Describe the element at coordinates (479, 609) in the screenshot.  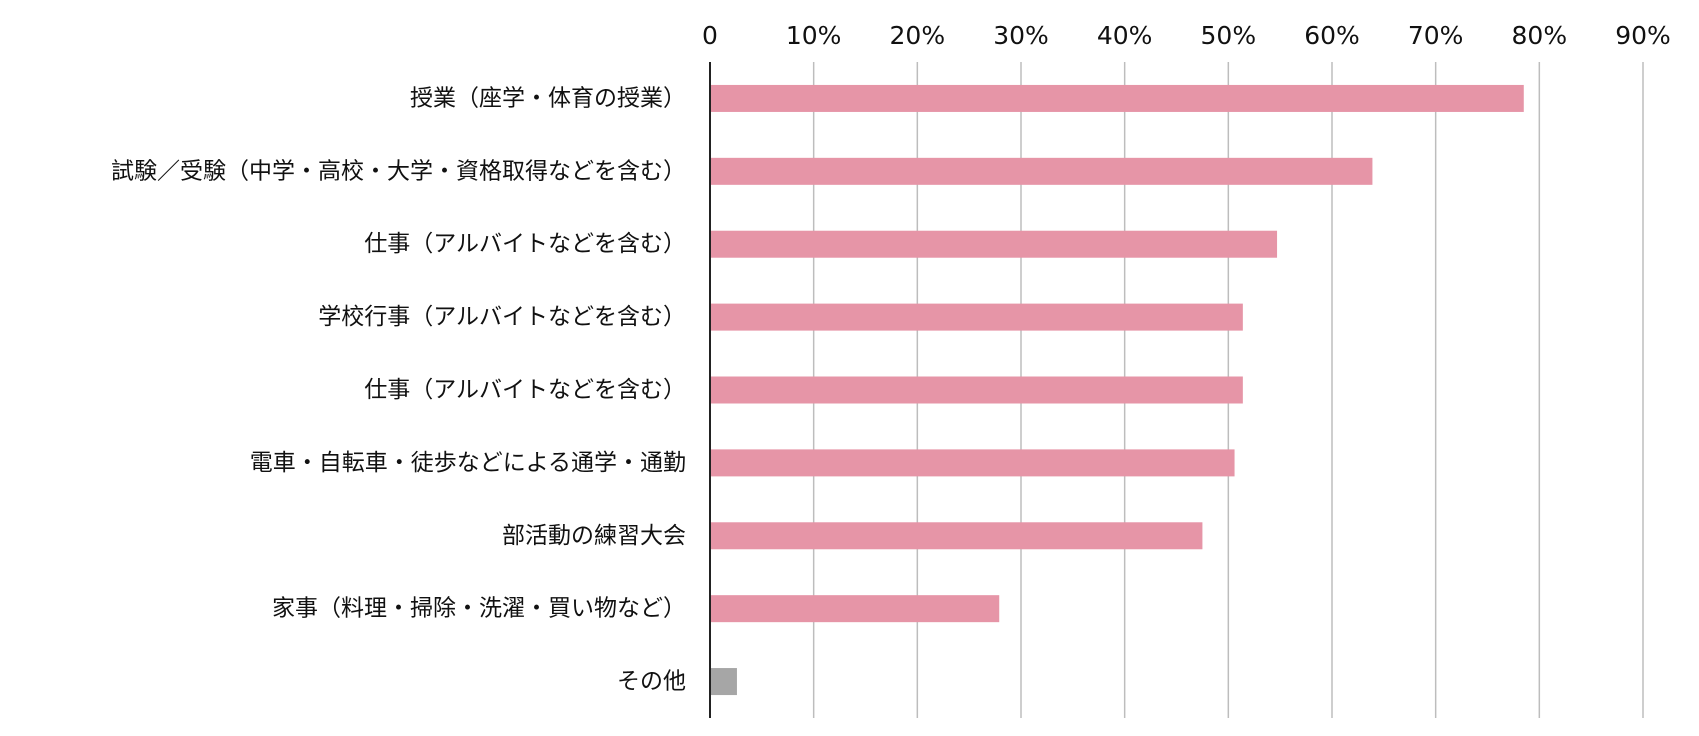
I see `category-label: 家事（料理・掃除・洗濯・買い物など）` at that location.